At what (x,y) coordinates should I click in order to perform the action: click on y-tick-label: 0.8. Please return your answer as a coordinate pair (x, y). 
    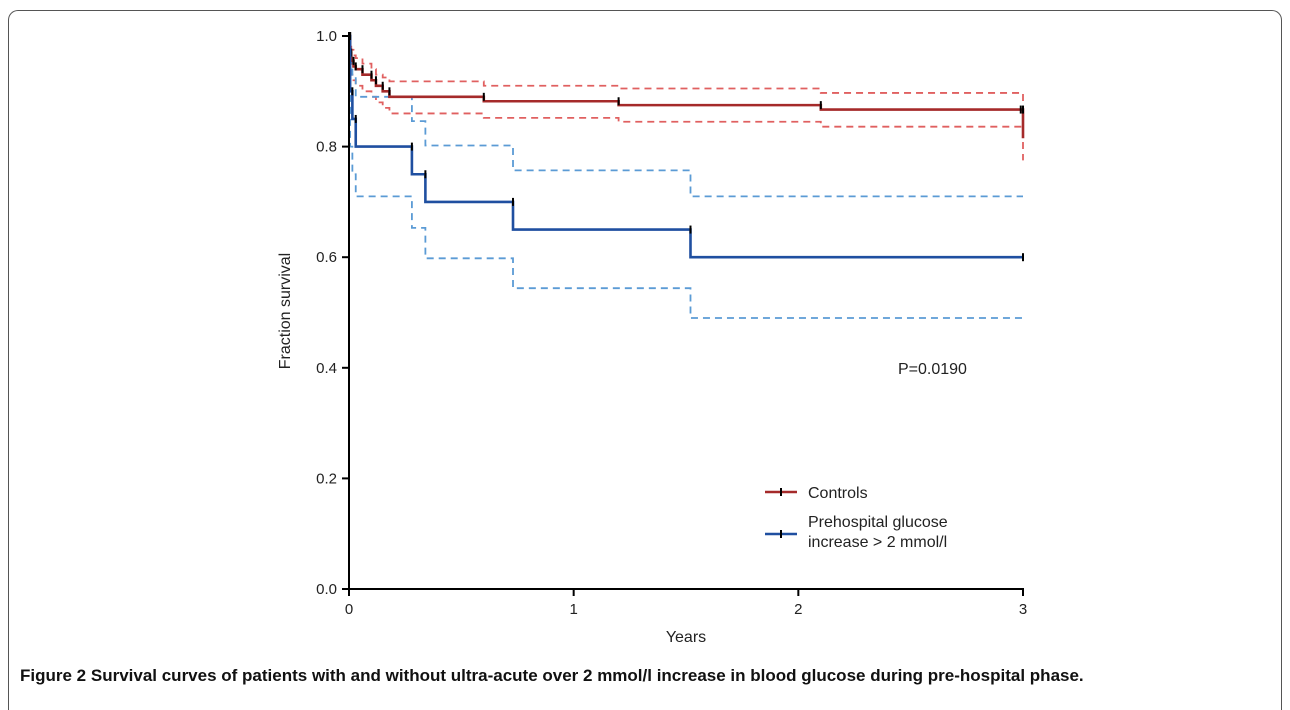
    Looking at the image, I should click on (326, 147).